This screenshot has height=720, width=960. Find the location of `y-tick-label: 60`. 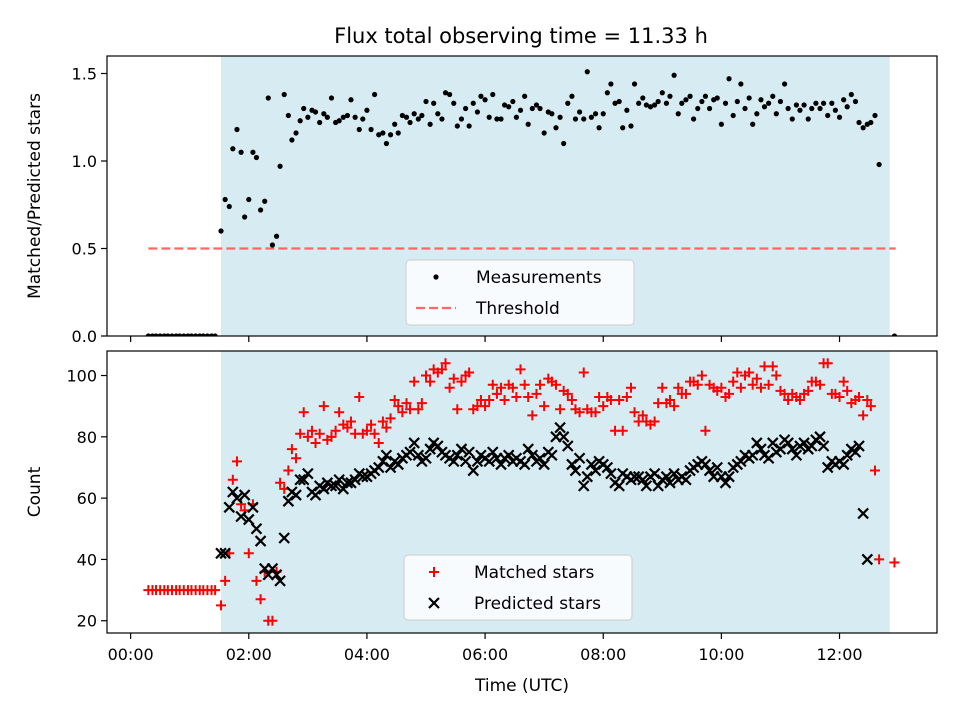

y-tick-label: 60 is located at coordinates (87, 498).